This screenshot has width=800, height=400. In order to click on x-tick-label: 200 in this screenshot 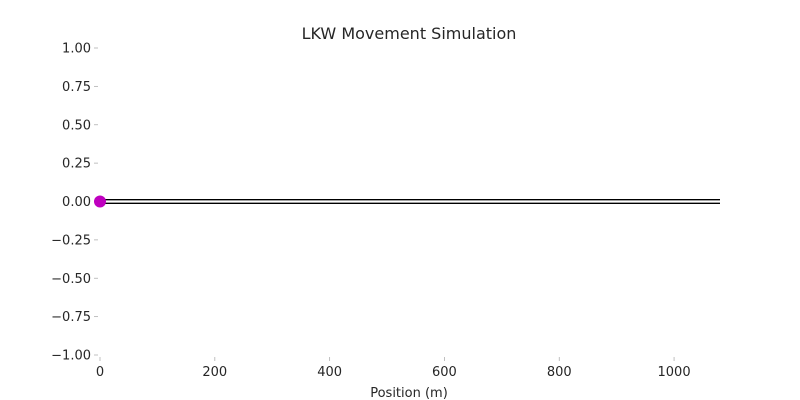, I will do `click(214, 372)`.